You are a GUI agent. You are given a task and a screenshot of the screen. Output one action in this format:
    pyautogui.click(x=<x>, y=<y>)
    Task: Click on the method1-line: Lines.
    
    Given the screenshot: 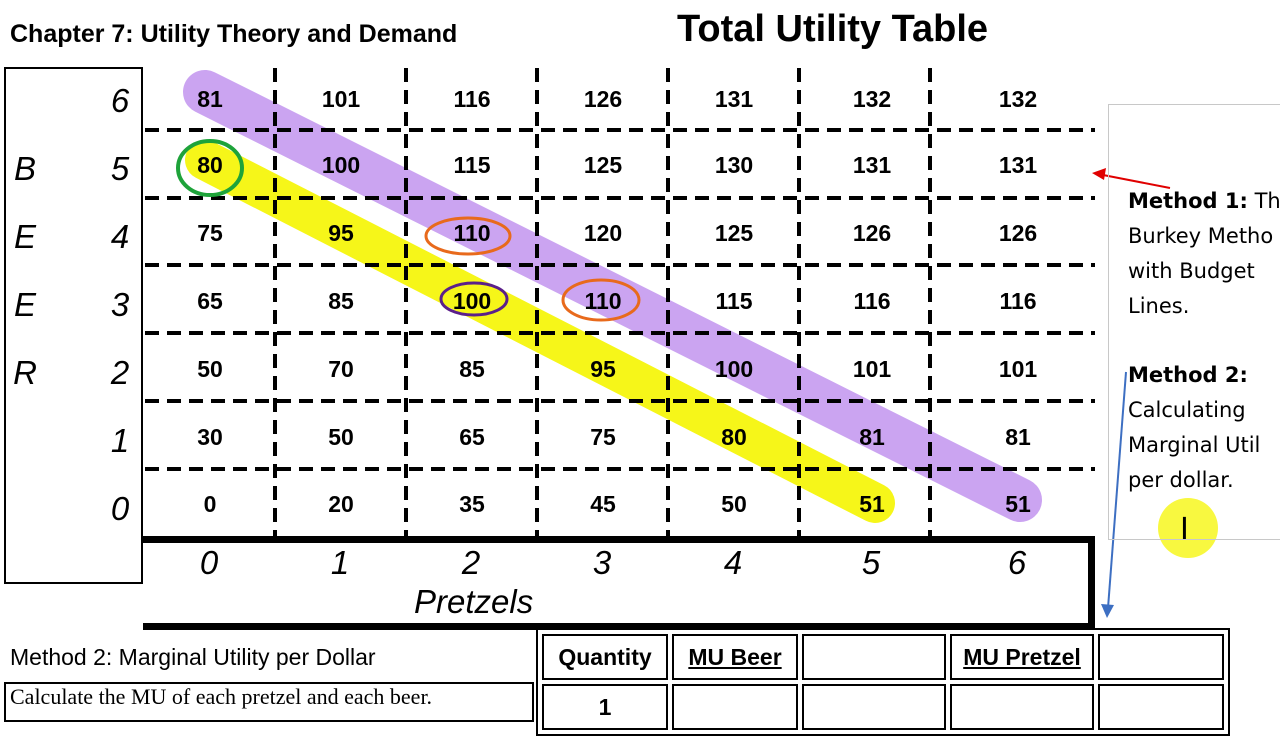 What is the action you would take?
    pyautogui.click(x=1159, y=306)
    